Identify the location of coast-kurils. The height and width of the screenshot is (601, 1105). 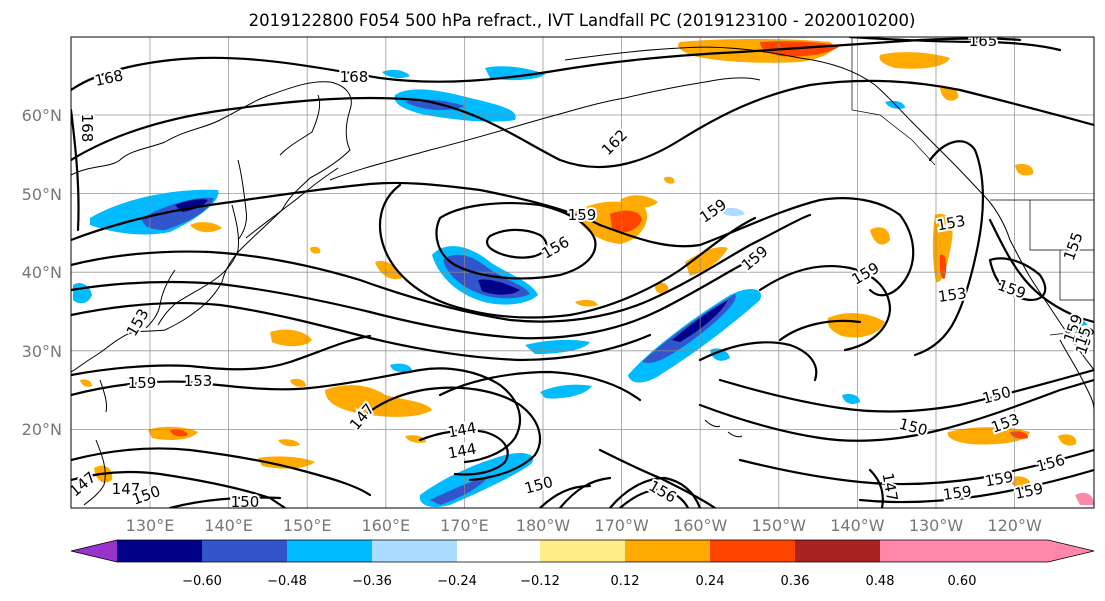
(292, 203).